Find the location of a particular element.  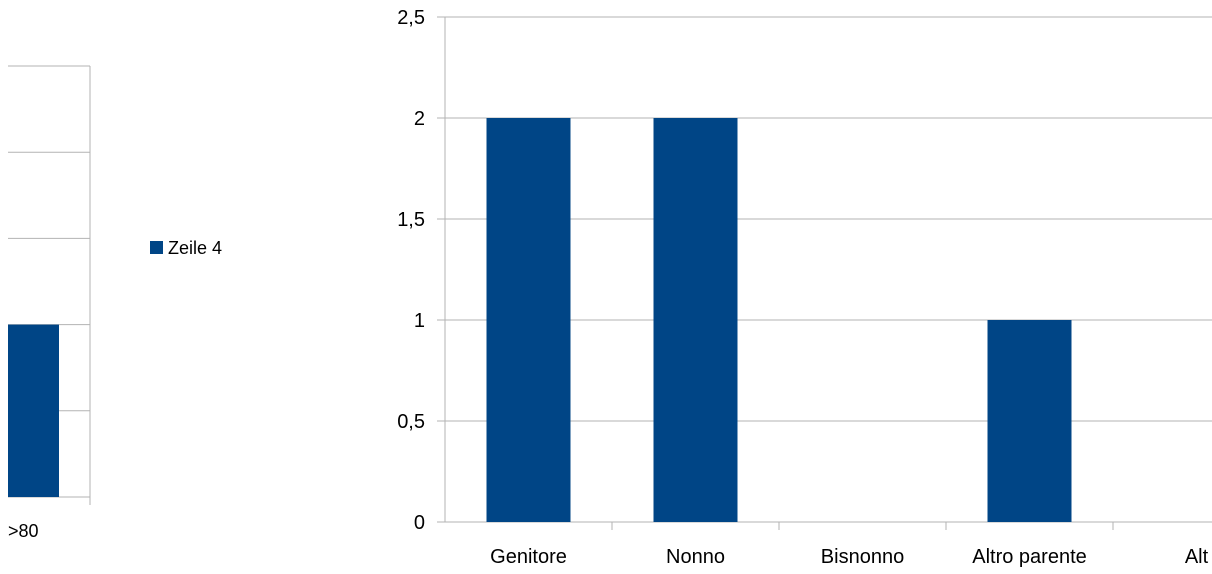

right-x-tick-label: Altro parente is located at coordinates (1029, 557).